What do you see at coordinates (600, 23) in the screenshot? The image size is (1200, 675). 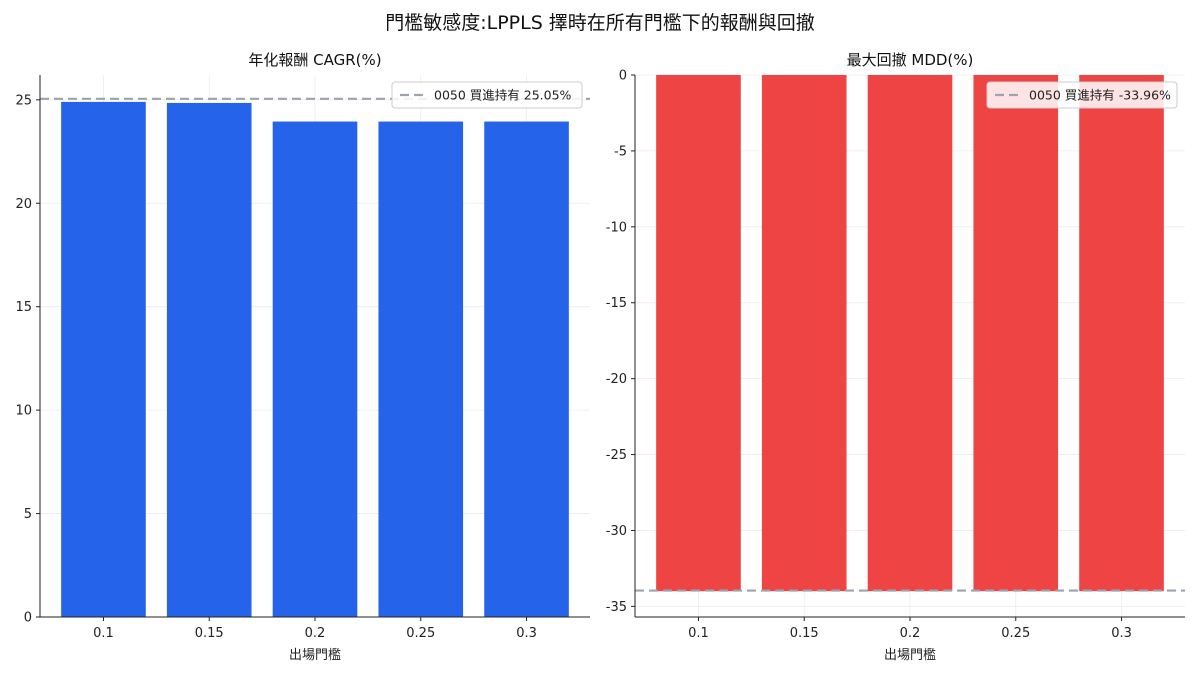 I see `figure-title: 門檻敏感度:LPPLS 擇時在所有門檻下的報酬與回撤` at bounding box center [600, 23].